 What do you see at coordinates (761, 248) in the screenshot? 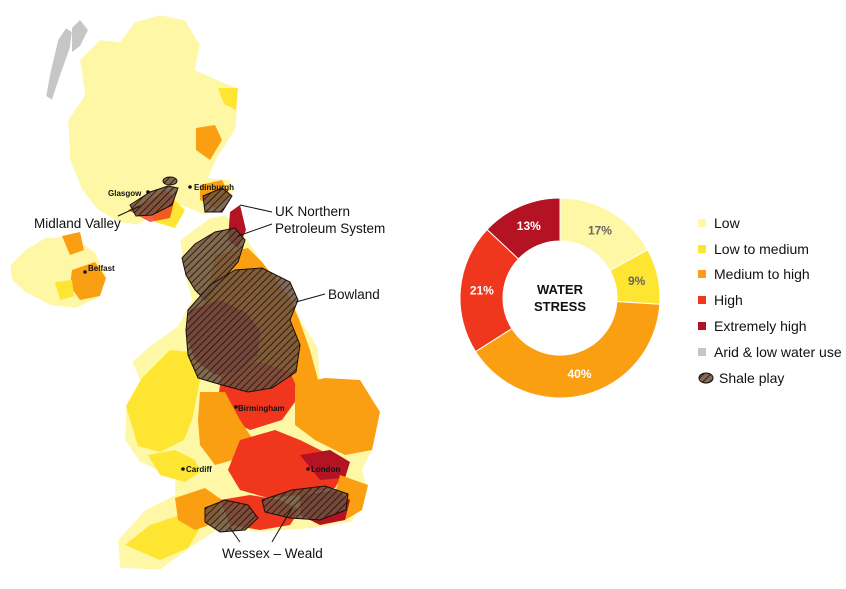
I see `legend-label: Low to medium` at bounding box center [761, 248].